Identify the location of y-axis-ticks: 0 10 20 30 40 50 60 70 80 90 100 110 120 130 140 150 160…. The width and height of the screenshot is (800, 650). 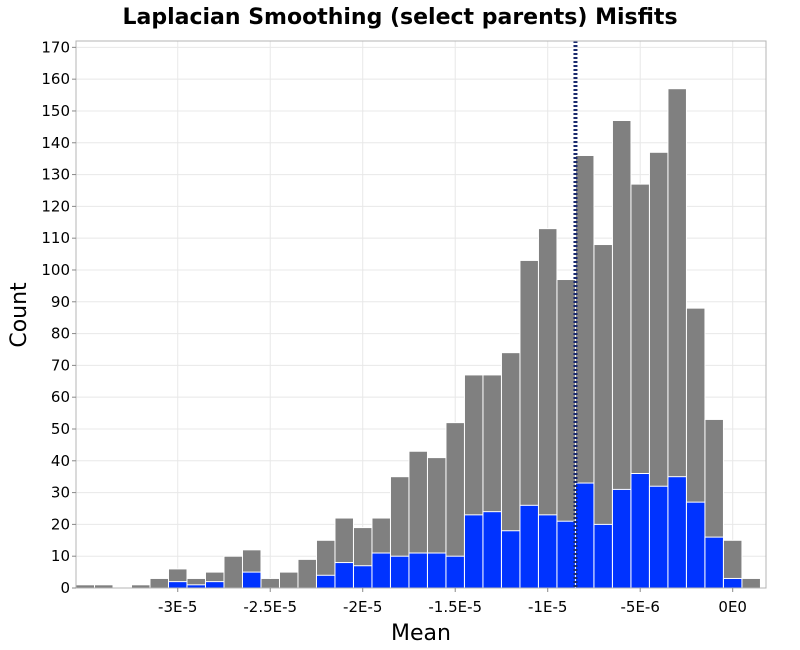
(58, 317).